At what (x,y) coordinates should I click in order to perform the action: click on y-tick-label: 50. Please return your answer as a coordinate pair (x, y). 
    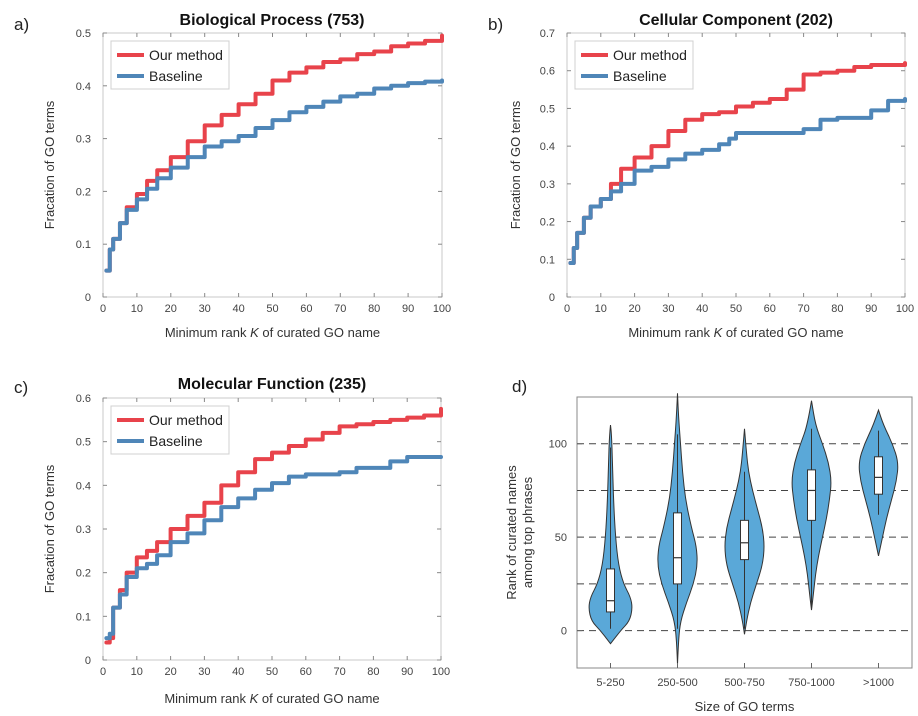
    Looking at the image, I should click on (561, 538).